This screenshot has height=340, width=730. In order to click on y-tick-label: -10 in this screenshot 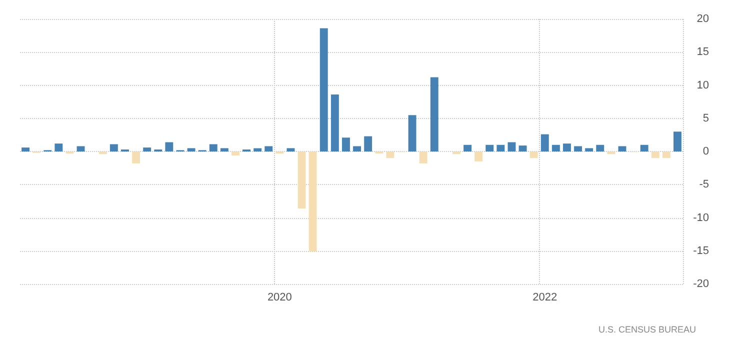, I will do `click(701, 218)`.